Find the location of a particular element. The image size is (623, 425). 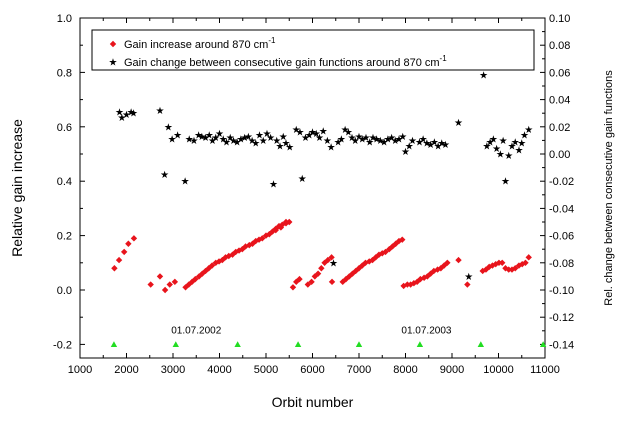

x-tick-label: 8000 is located at coordinates (405, 370).